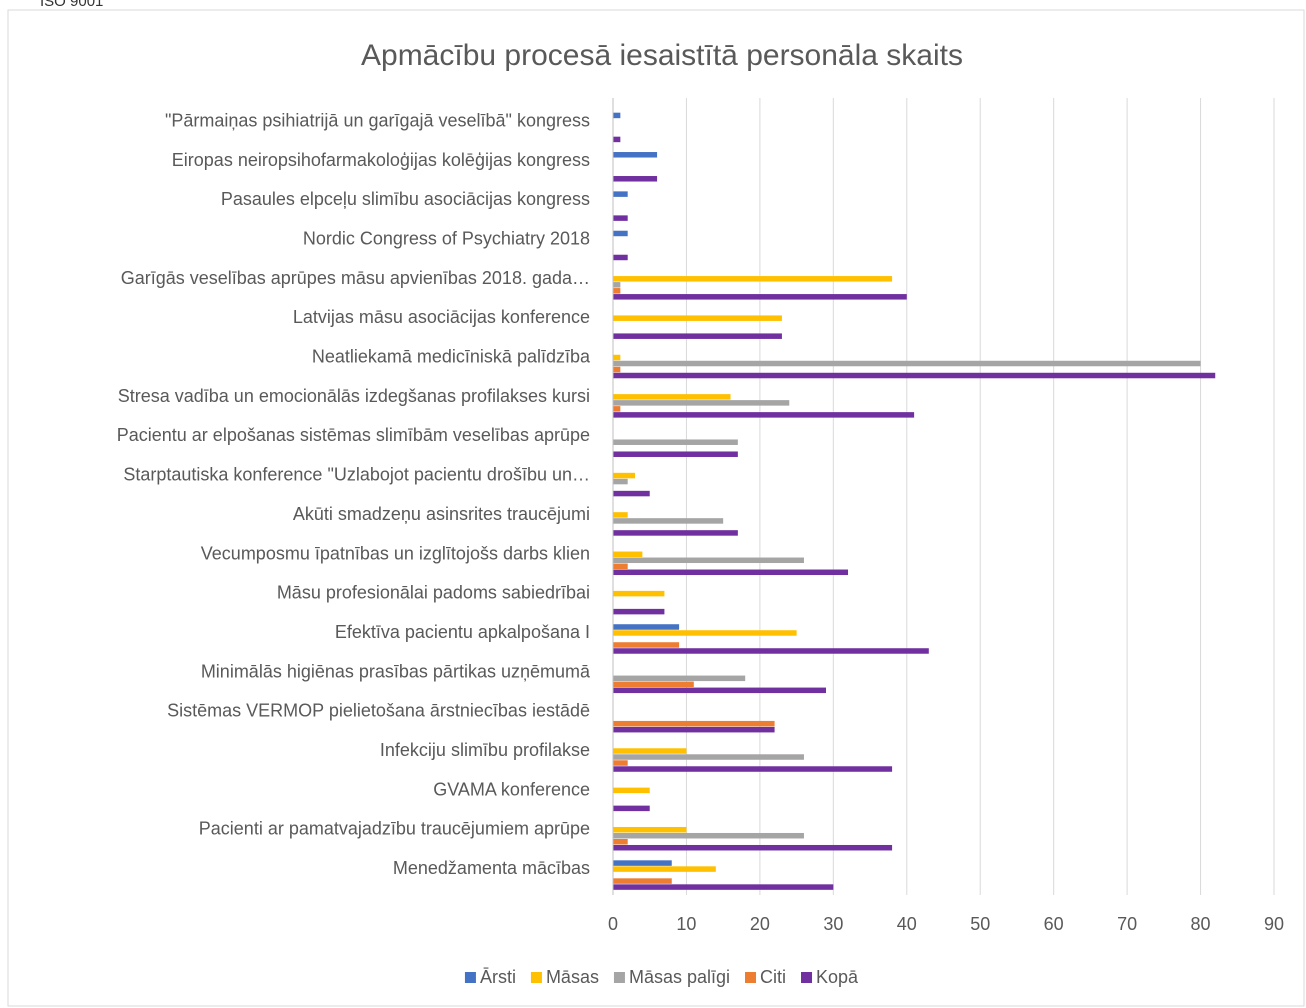 Image resolution: width=1306 pixels, height=1008 pixels. Describe the element at coordinates (446, 238) in the screenshot. I see `y-tick-label: Nordic Congress of Psychiatry 2018` at that location.